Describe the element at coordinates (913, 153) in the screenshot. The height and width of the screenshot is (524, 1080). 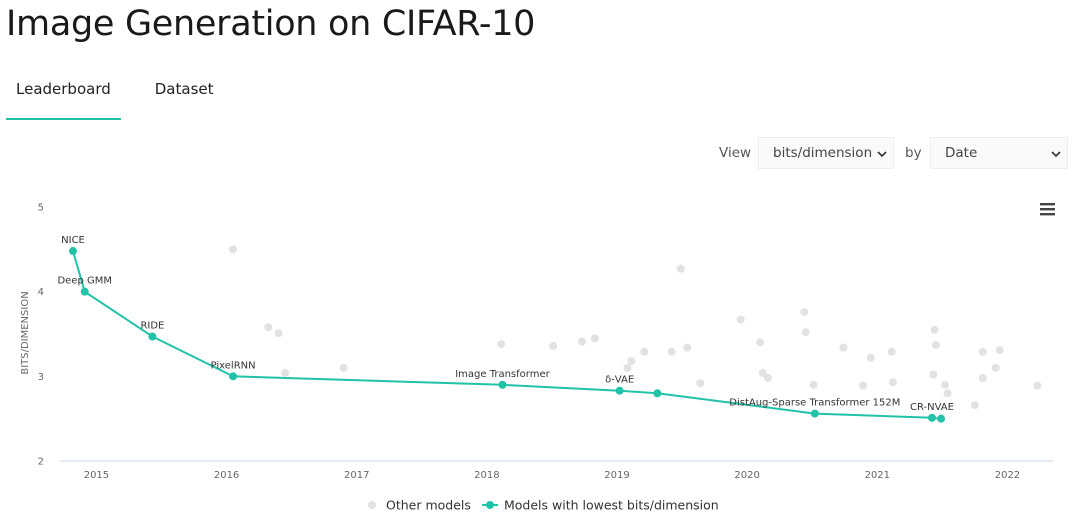
I see `by-label: by` at that location.